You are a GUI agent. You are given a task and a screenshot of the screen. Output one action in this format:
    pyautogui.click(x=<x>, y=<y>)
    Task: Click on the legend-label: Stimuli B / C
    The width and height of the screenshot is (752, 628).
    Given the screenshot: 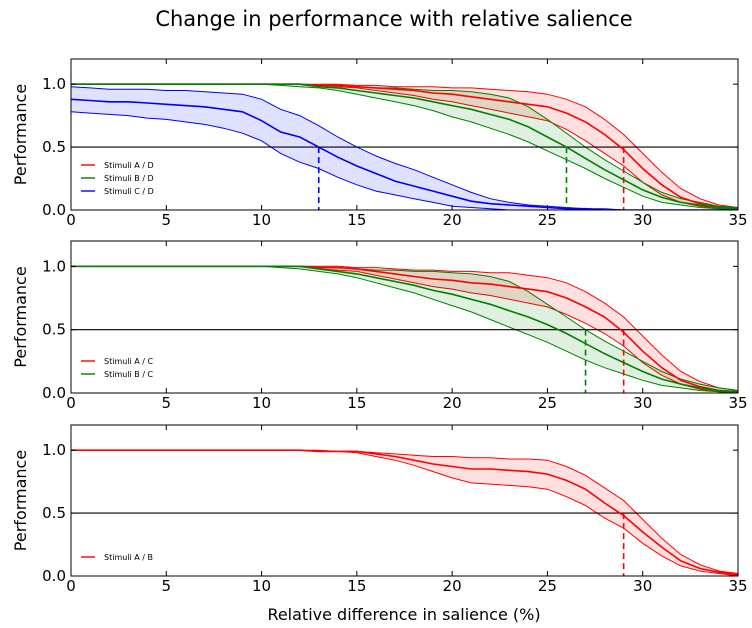 What is the action you would take?
    pyautogui.click(x=129, y=374)
    